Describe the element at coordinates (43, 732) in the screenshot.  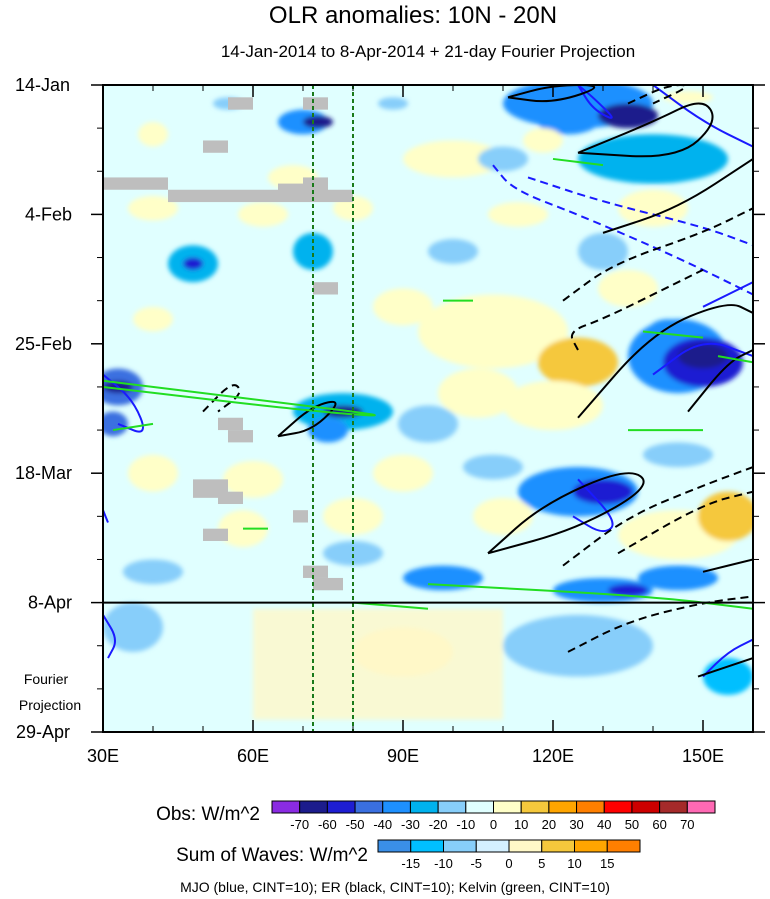
I see `y-tick-label: 29-Apr` at that location.